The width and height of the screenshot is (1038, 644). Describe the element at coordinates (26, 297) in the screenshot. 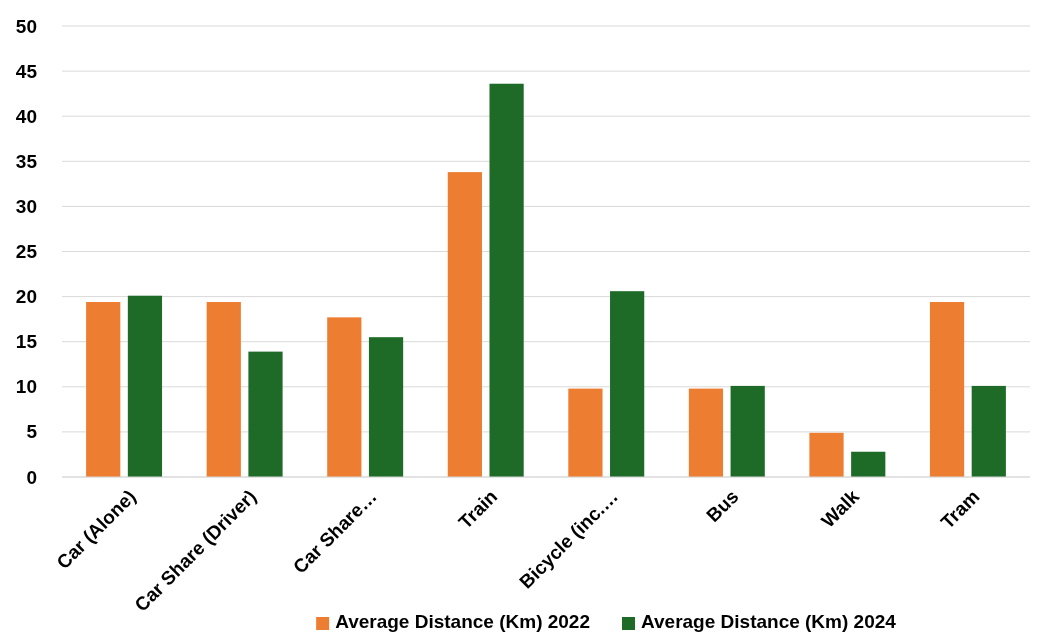

I see `y-tick-label: 20` at that location.